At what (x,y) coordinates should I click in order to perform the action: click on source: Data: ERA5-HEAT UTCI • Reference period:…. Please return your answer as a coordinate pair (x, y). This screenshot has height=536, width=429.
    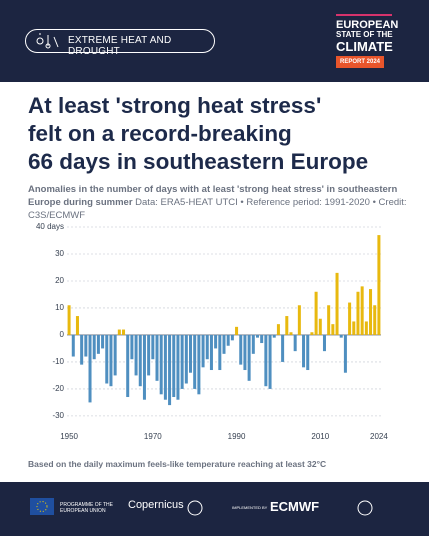
    Looking at the image, I should click on (217, 209).